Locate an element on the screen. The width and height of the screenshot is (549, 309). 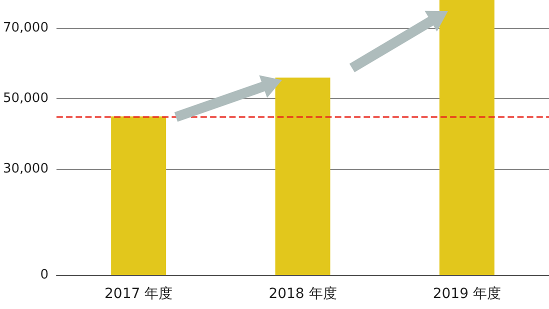
y-tick-label: 30,000 is located at coordinates (25, 169).